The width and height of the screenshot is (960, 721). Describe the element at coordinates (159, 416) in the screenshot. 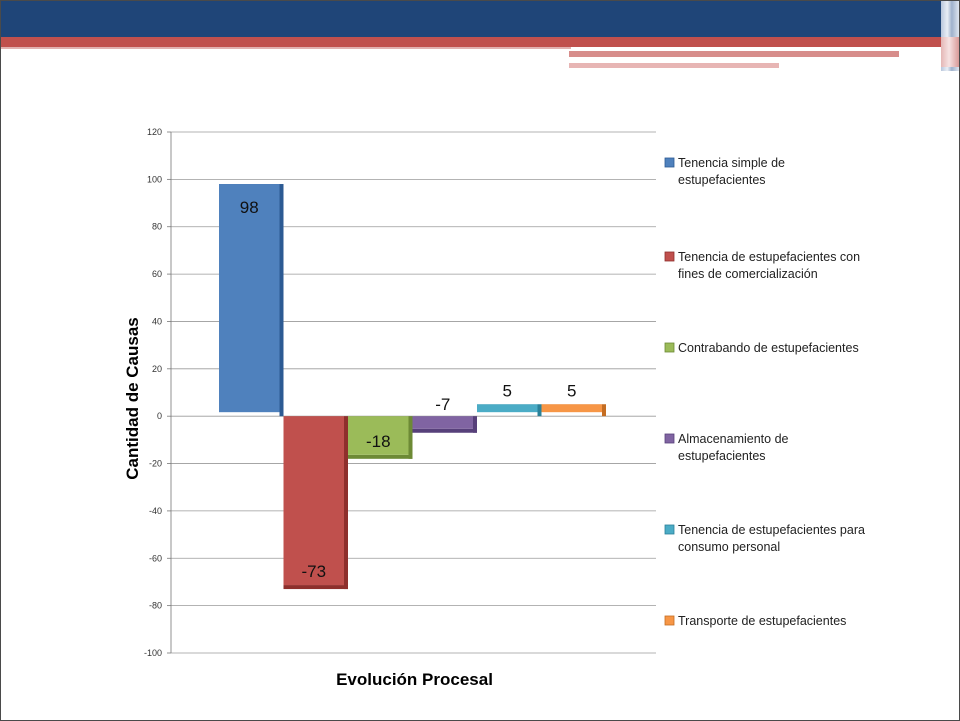

I see `y-tick-label: 0` at that location.